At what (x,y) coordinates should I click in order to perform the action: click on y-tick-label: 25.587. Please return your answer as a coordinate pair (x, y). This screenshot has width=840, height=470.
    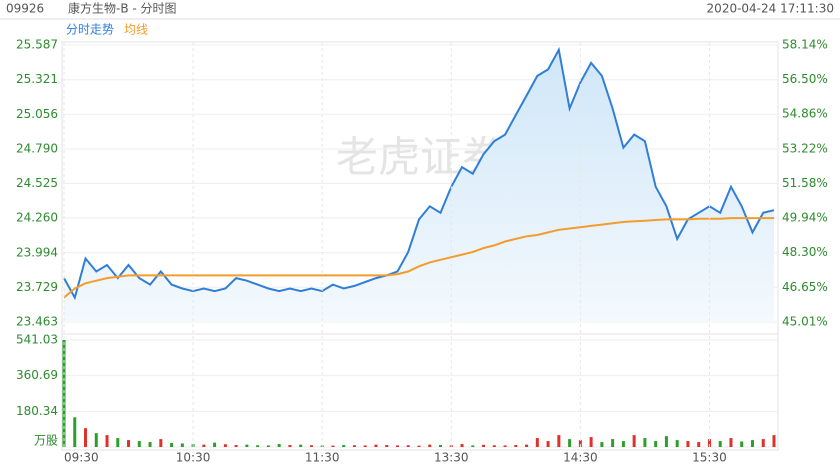
    Looking at the image, I should click on (37, 45).